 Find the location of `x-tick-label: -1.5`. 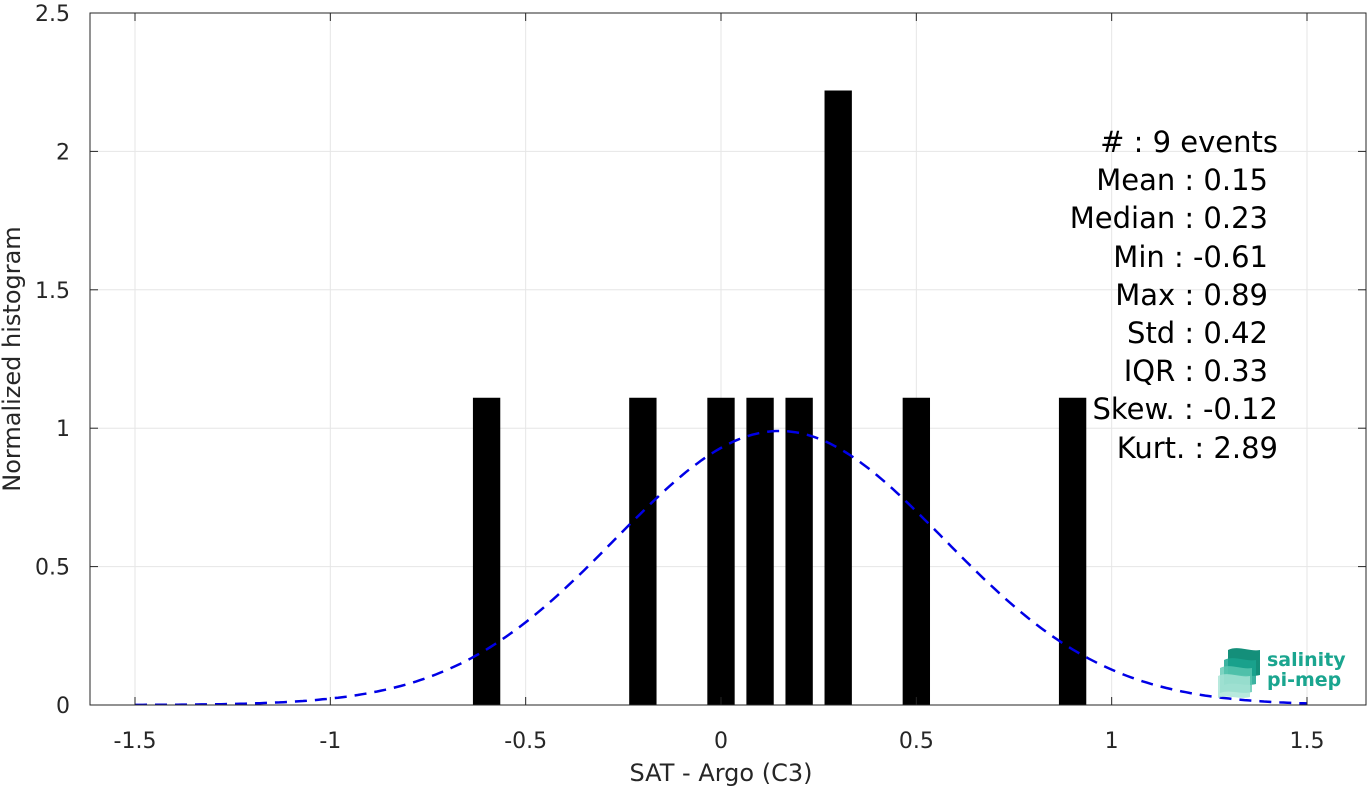

x-tick-label: -1.5 is located at coordinates (135, 741).